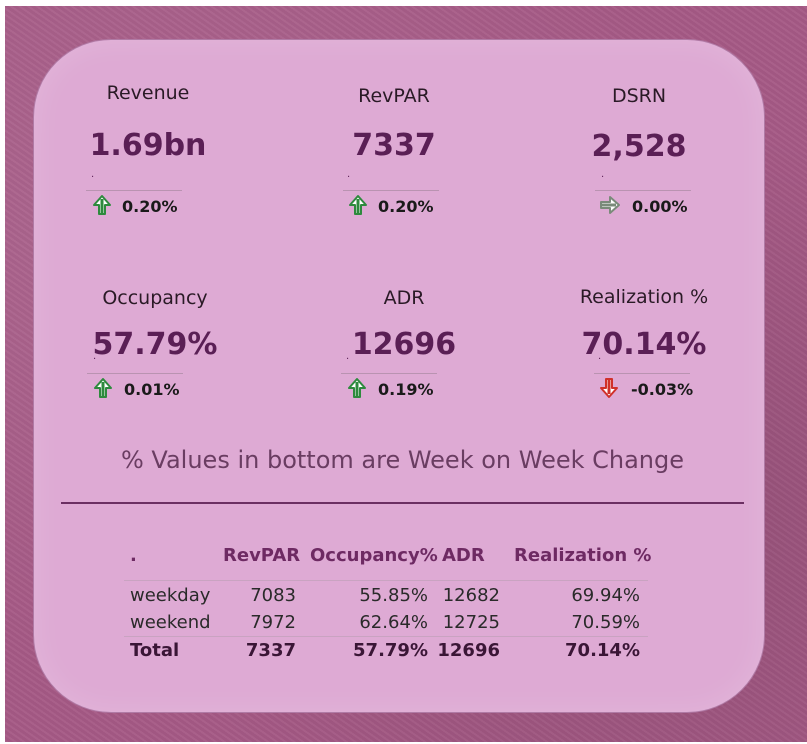 The image size is (807, 744). What do you see at coordinates (639, 146) in the screenshot?
I see `kpi-value: 2,528` at bounding box center [639, 146].